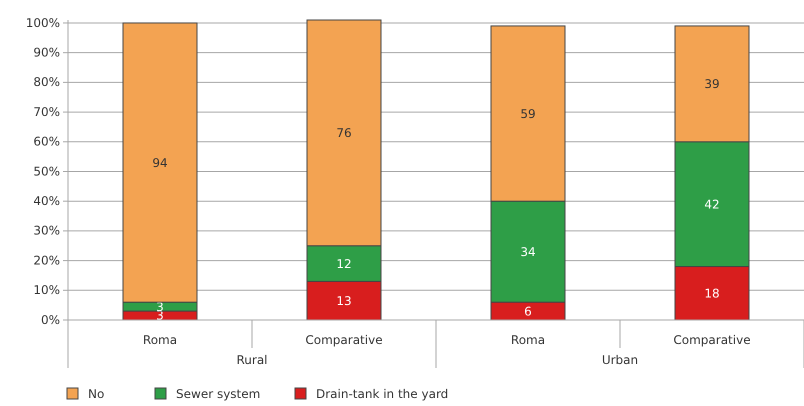 The height and width of the screenshot is (406, 804). Describe the element at coordinates (218, 394) in the screenshot. I see `legend-label: Sewer system` at that location.